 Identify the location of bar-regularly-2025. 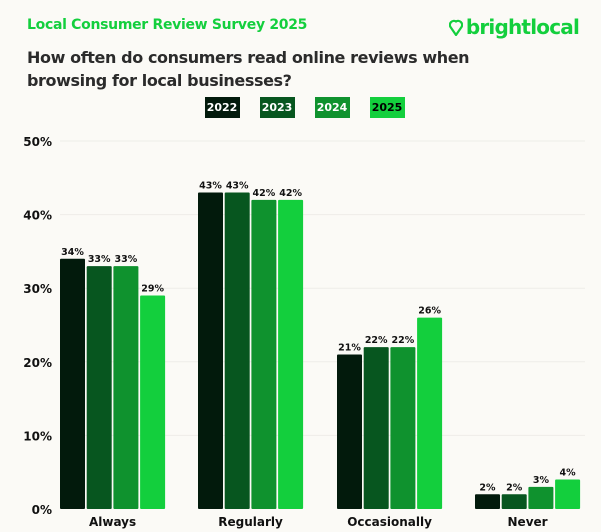
(291, 354).